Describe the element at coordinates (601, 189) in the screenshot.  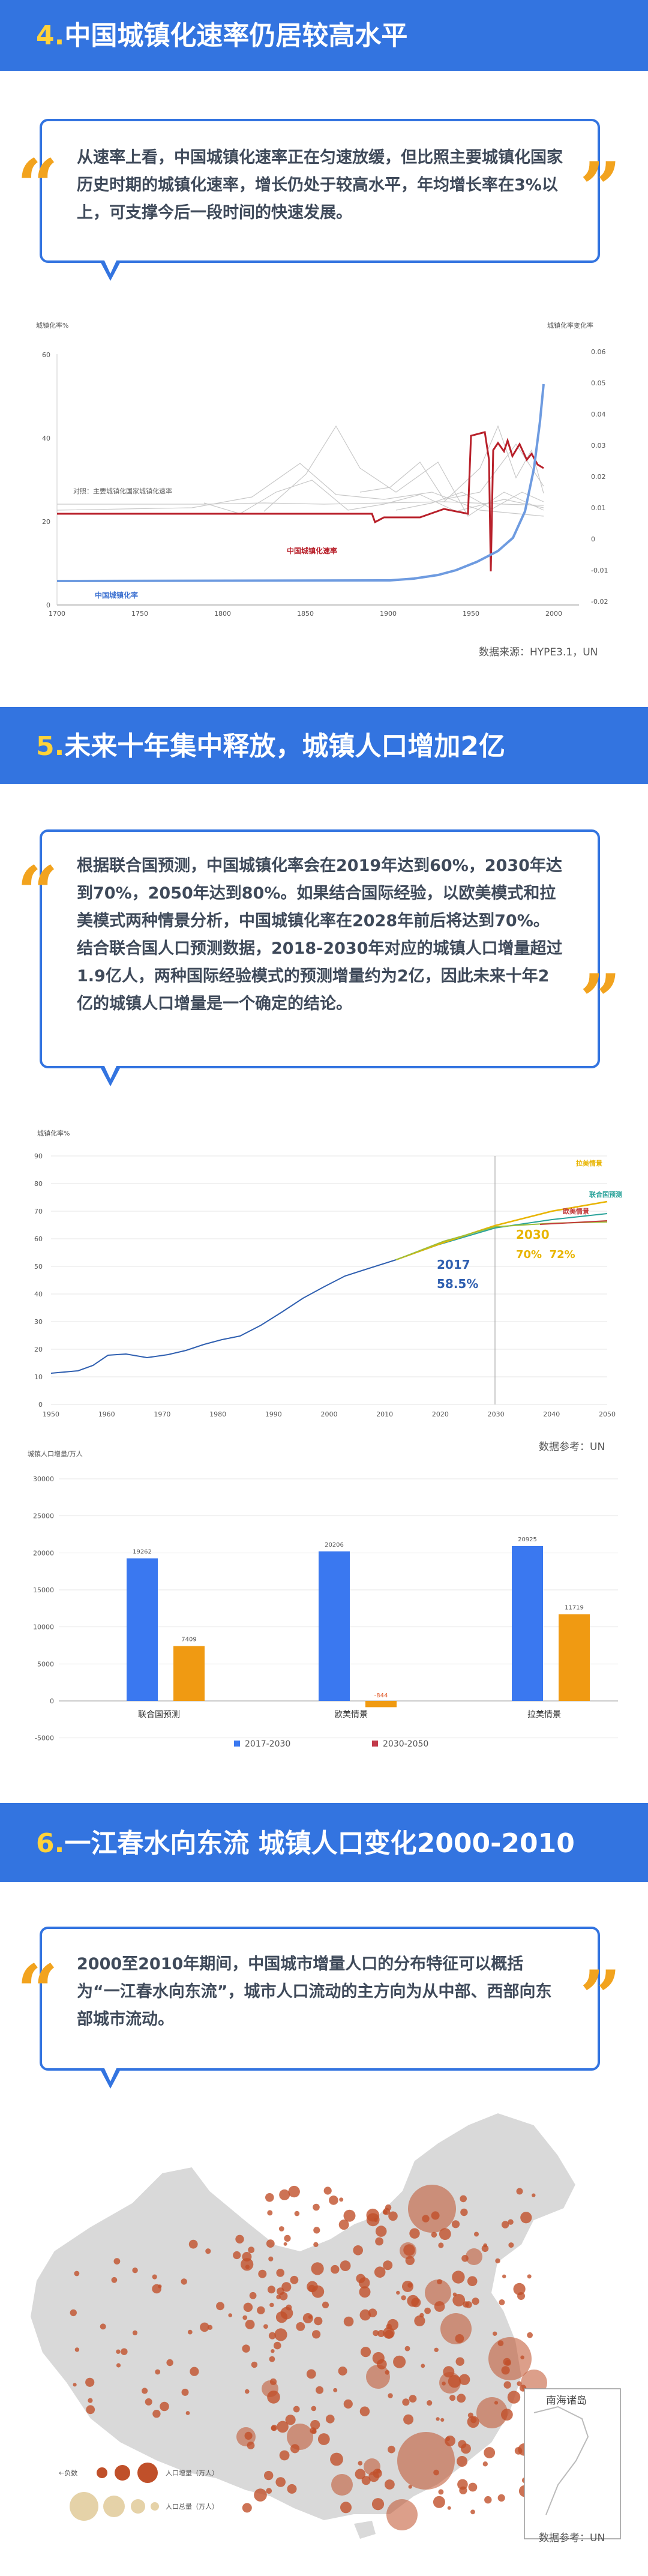
I see `close-quote-icon: ”` at that location.